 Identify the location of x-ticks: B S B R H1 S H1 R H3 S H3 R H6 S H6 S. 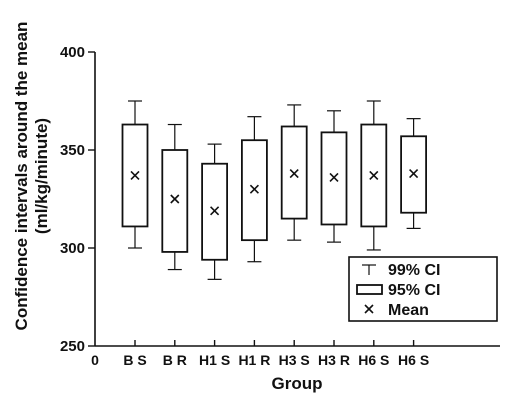
(276, 354).